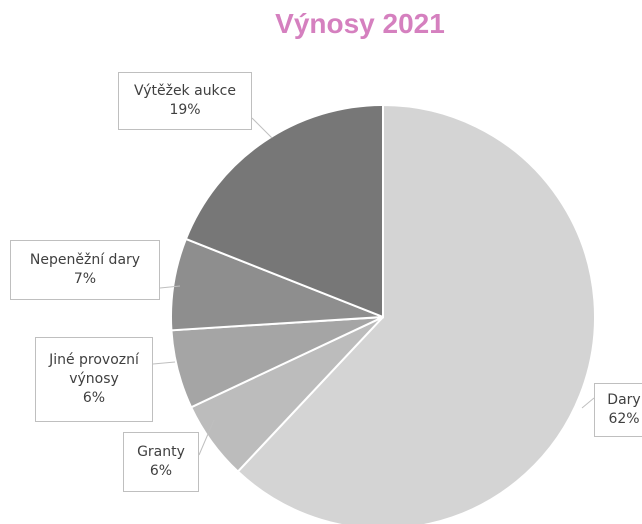  I want to click on data-label: Jiné provozní výnosy 6%, so click(94, 379).